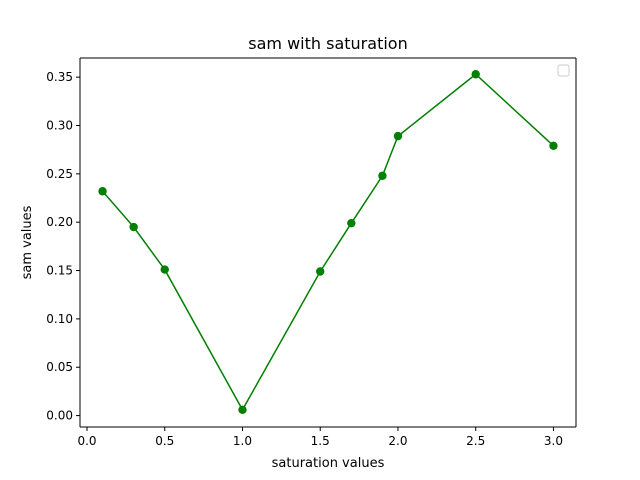  What do you see at coordinates (59, 77) in the screenshot?
I see `y-tick-label: 0.35` at bounding box center [59, 77].